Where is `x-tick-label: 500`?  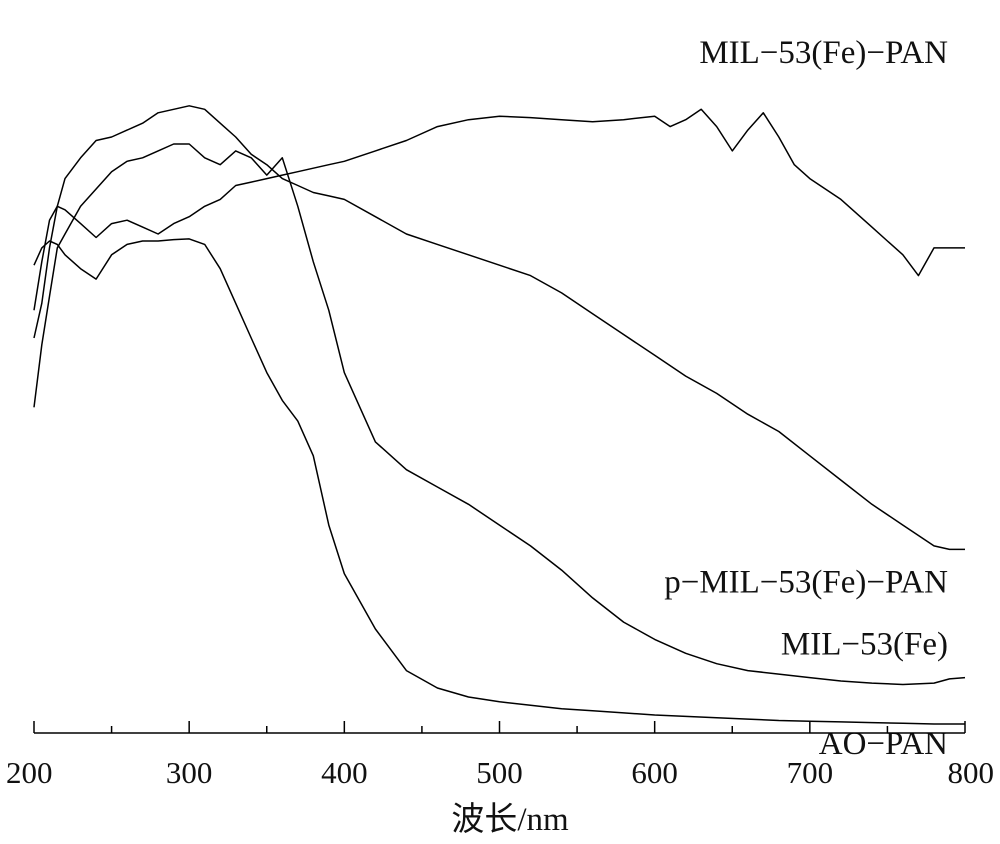 x-tick-label: 500 is located at coordinates (499, 772).